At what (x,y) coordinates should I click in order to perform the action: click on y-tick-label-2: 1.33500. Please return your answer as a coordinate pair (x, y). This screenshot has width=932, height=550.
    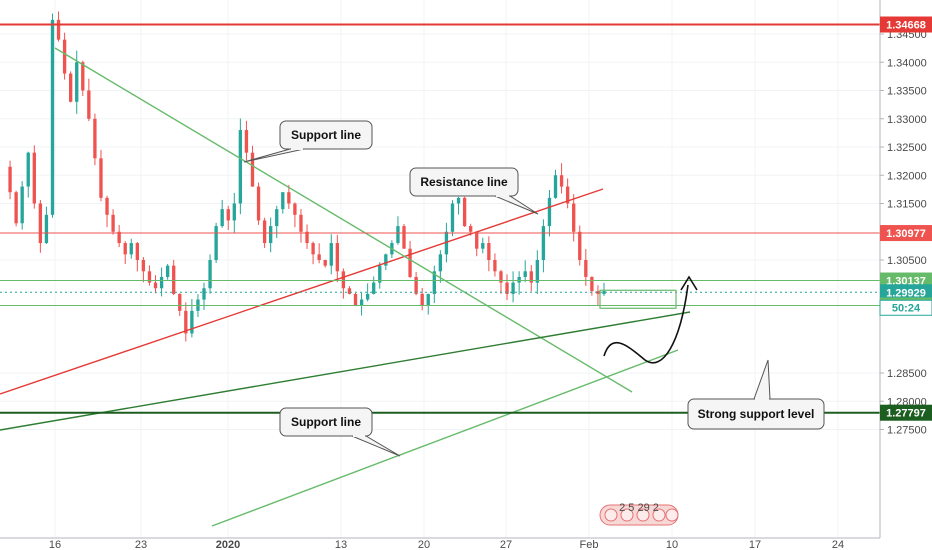
    Looking at the image, I should click on (907, 92).